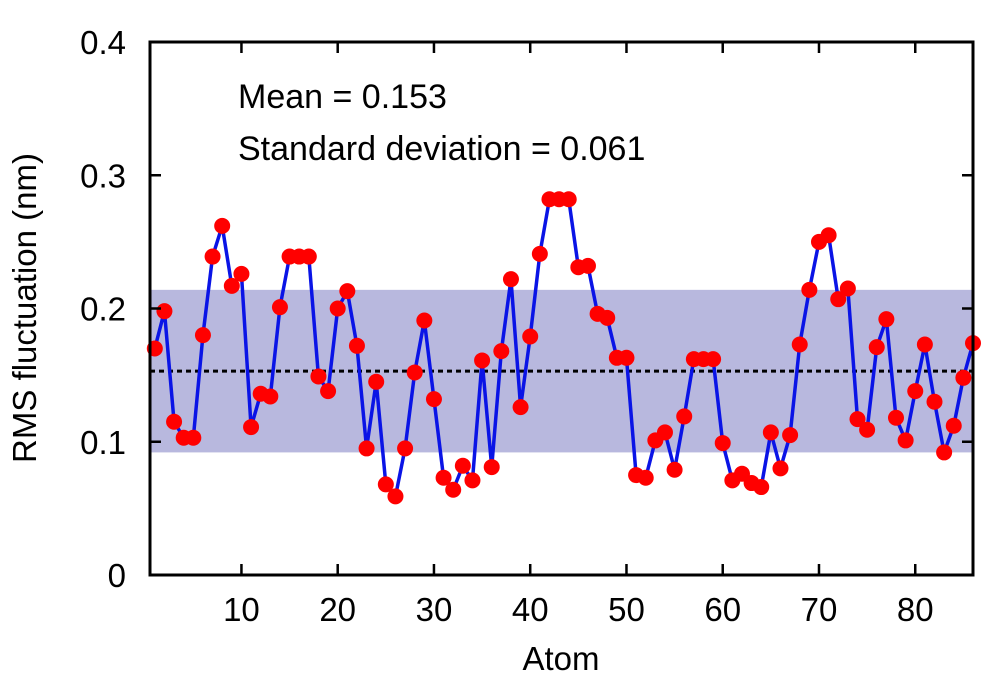  Describe the element at coordinates (915, 609) in the screenshot. I see `x-tick-label: 80` at that location.